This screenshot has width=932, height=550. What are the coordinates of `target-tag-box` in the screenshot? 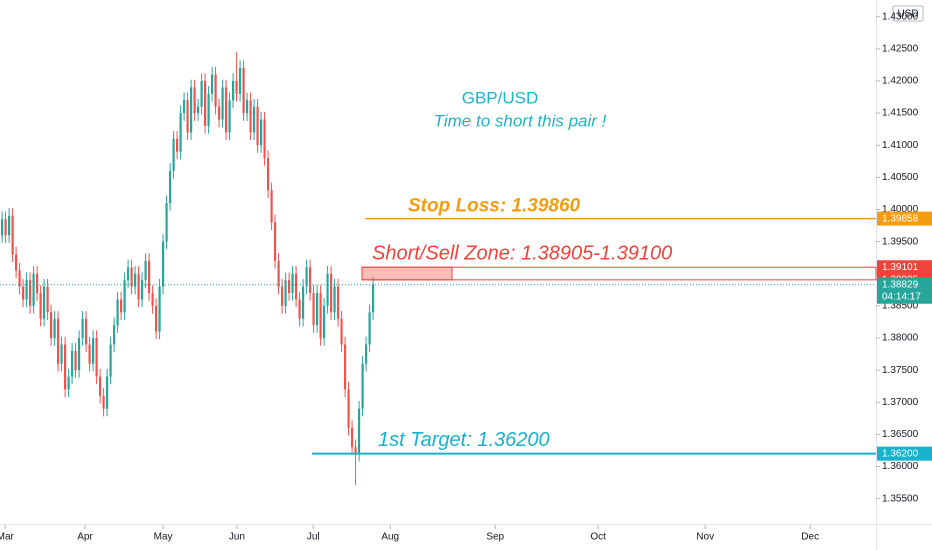 It's located at (904, 453).